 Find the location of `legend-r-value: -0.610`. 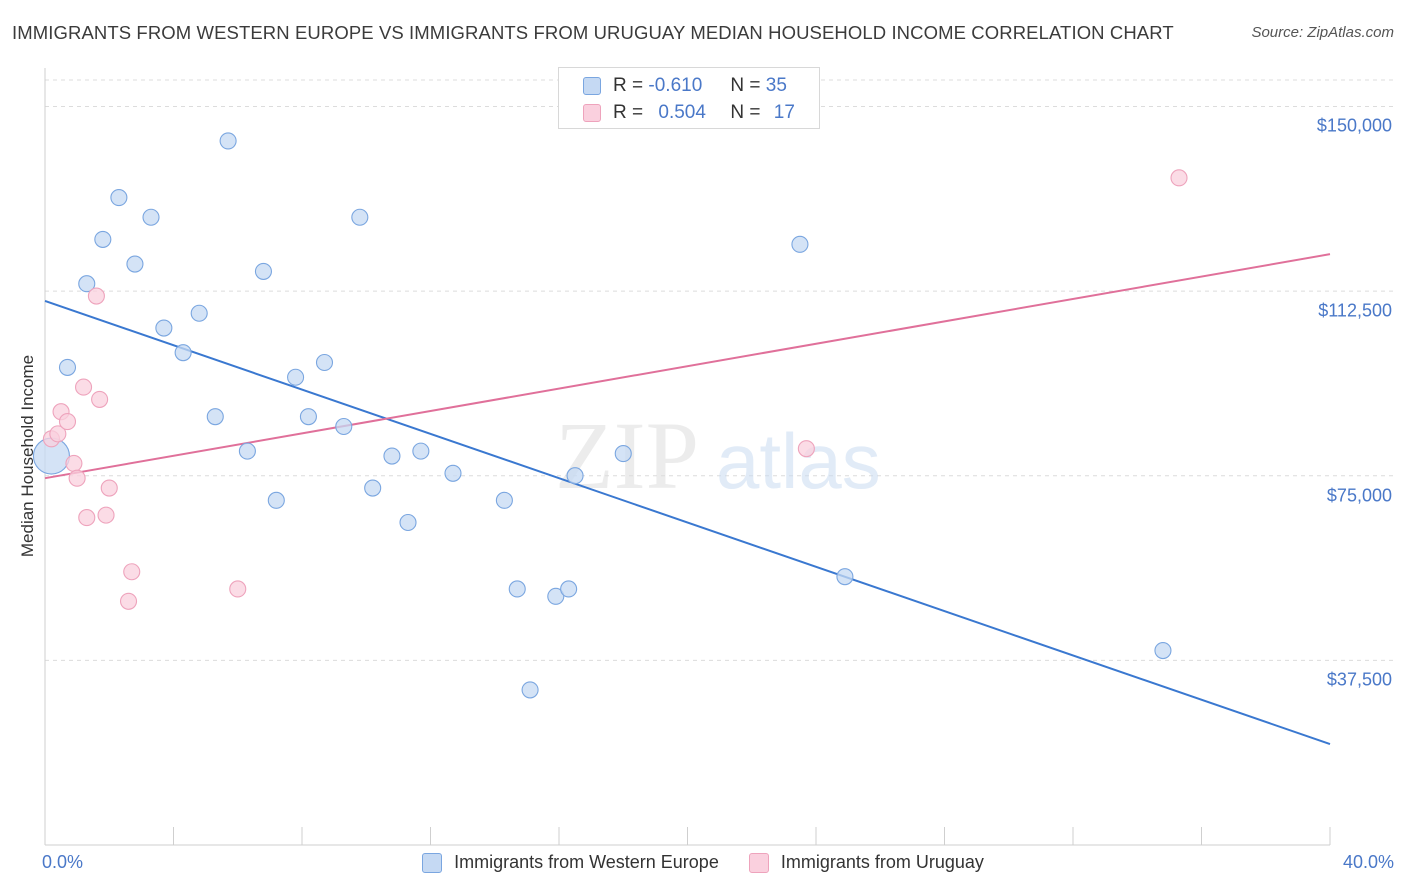

legend-r-value: -0.610 is located at coordinates (675, 85).